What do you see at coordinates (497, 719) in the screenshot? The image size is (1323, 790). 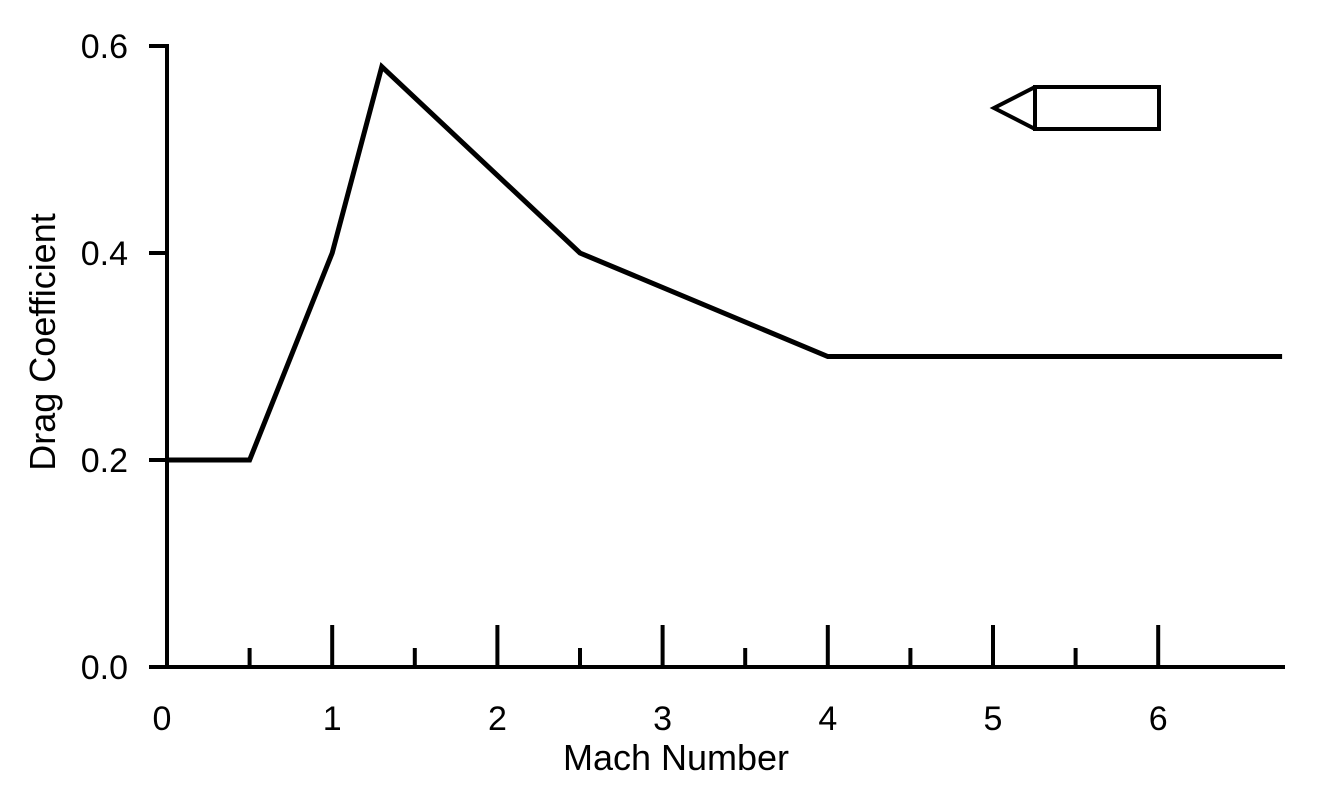 I see `x-tick-label: 2` at bounding box center [497, 719].